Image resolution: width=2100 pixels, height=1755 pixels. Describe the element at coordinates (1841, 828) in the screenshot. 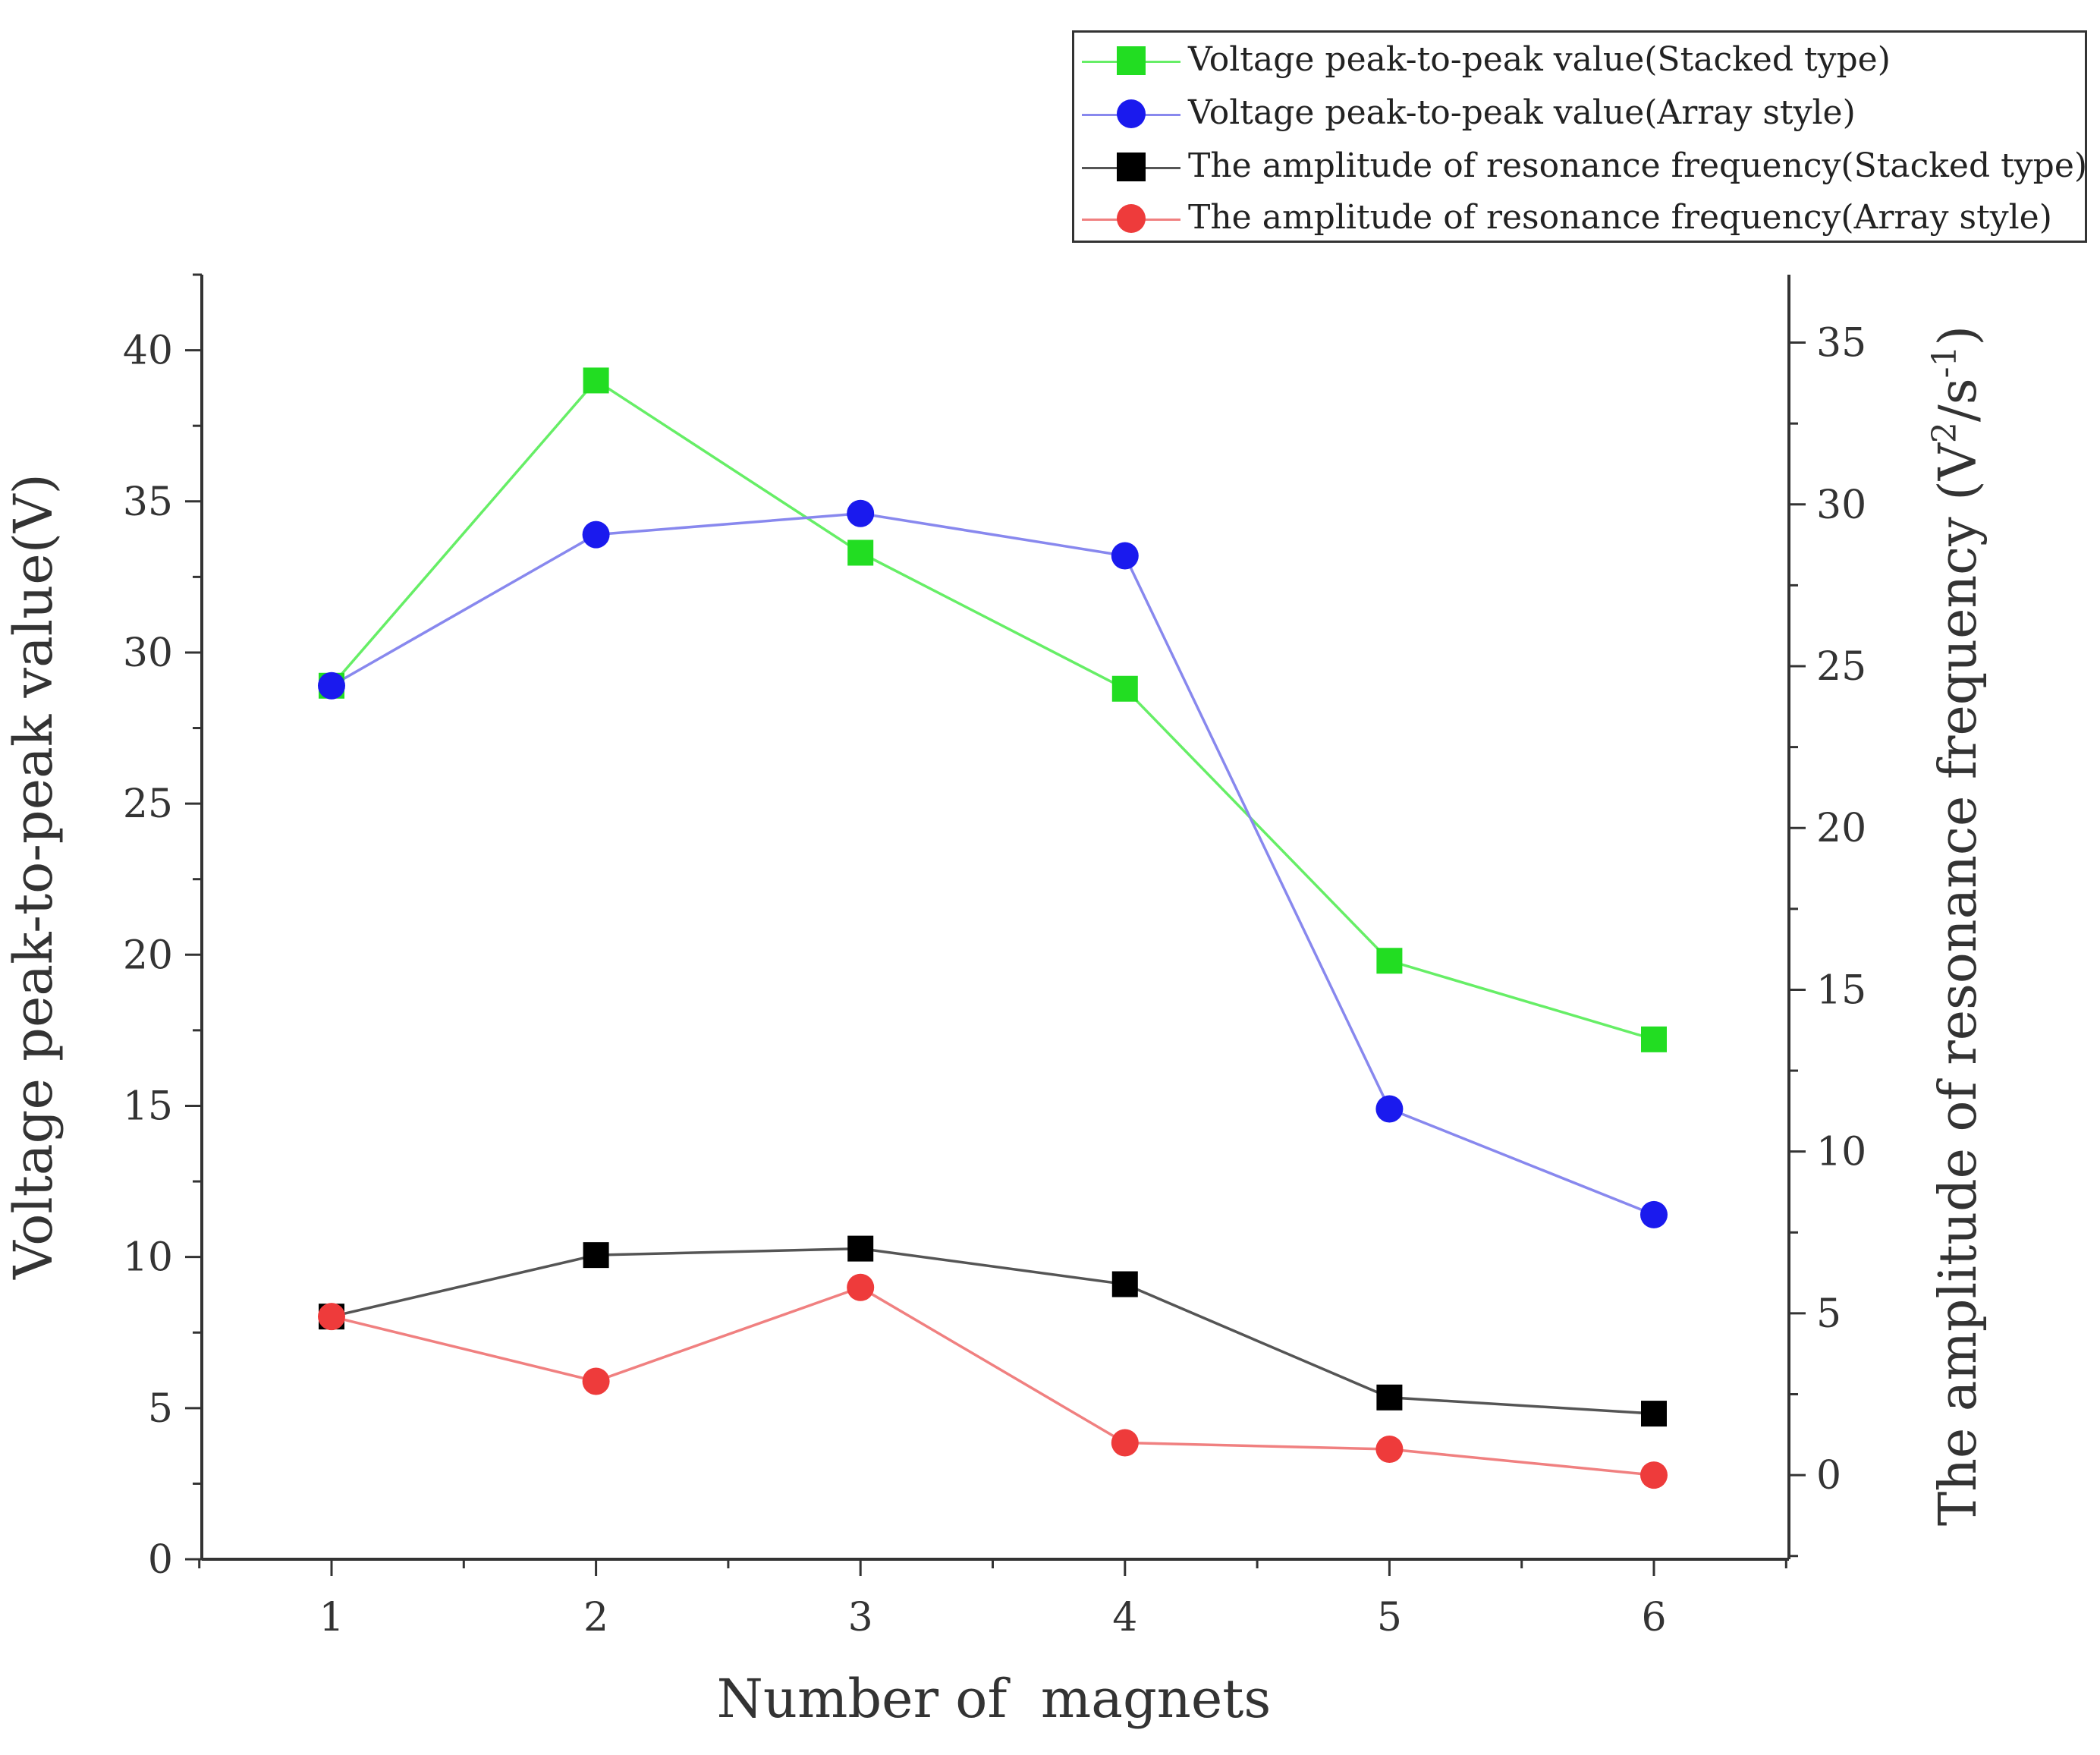

I see `right-tick-label: 20` at that location.